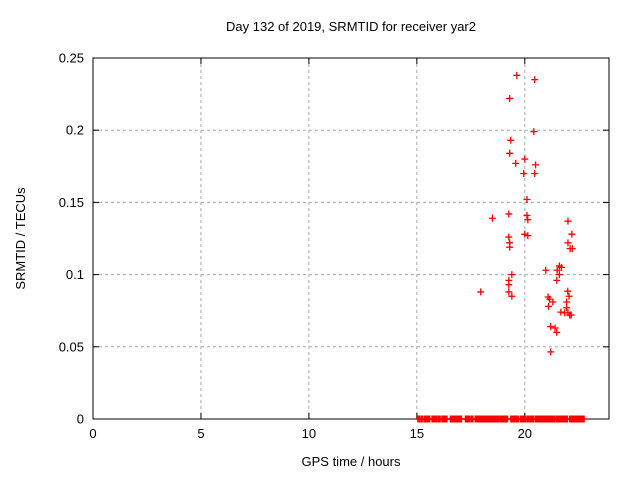 The width and height of the screenshot is (640, 480). I want to click on x-tick-label: 10, so click(309, 433).